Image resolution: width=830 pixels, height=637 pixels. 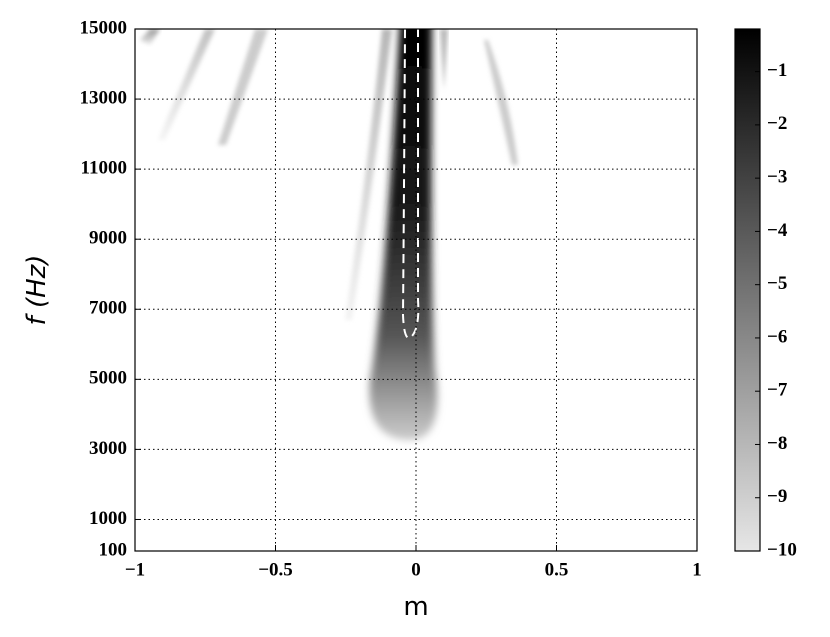 What do you see at coordinates (777, 390) in the screenshot?
I see `colorbar-tick-label: −7` at bounding box center [777, 390].